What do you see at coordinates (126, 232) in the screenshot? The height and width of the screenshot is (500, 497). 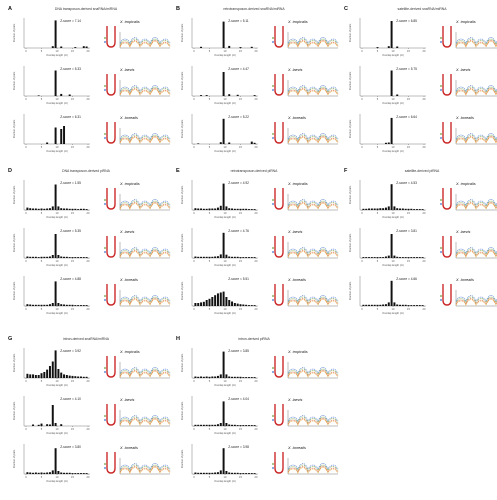 I see `species-label: X. laevis` at bounding box center [126, 232].